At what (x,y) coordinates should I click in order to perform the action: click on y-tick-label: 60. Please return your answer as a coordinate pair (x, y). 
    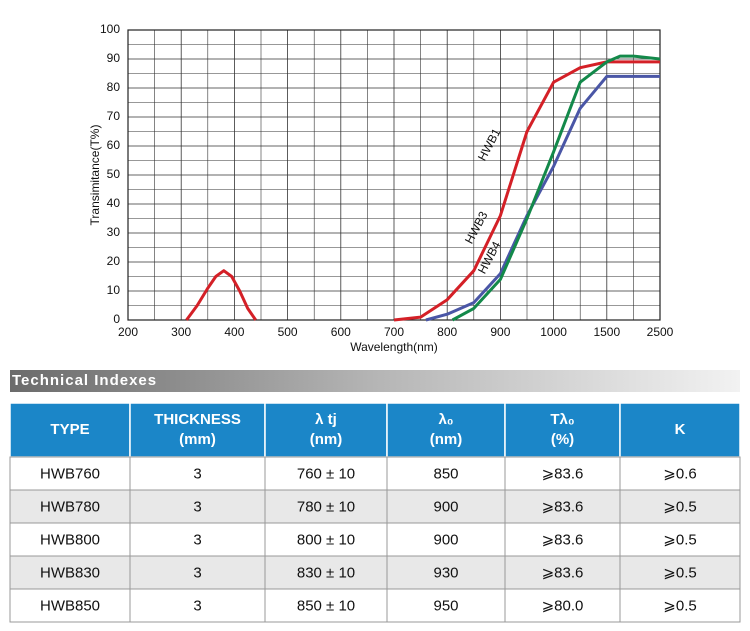
    Looking at the image, I should click on (114, 145).